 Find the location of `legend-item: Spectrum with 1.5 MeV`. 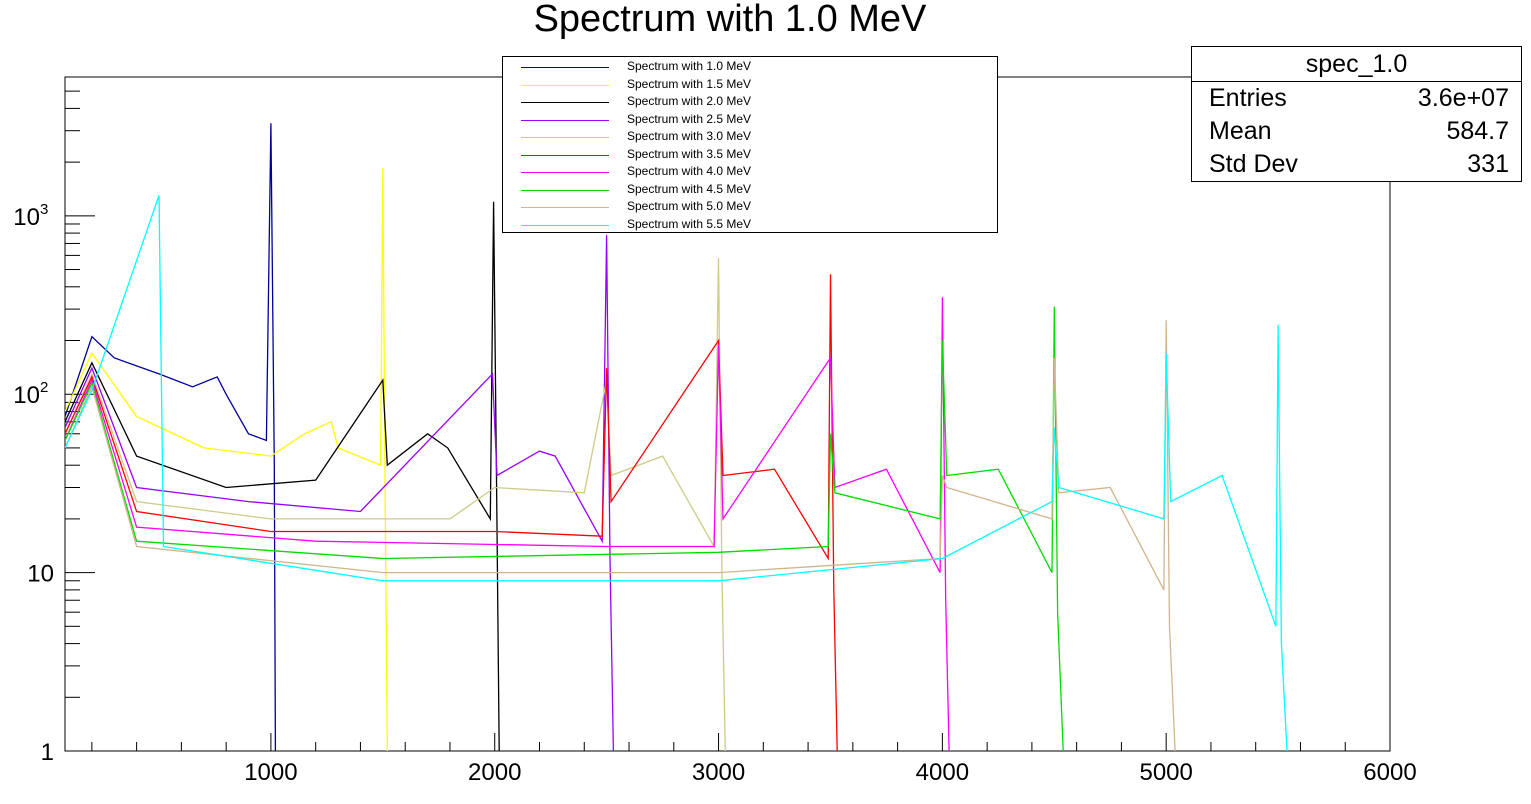

legend-item: Spectrum with 1.5 MeV is located at coordinates (750, 85).